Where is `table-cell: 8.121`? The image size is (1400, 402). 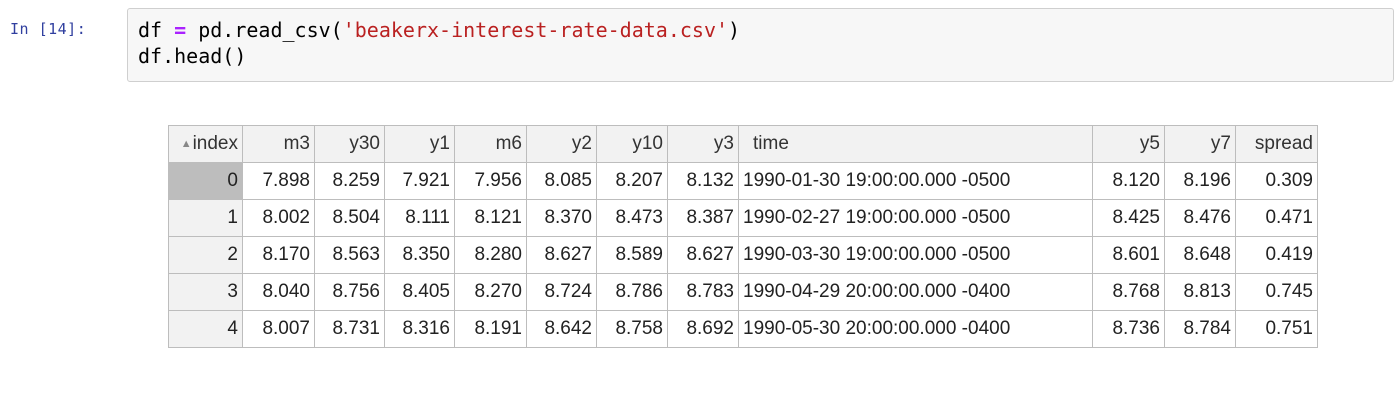
table-cell: 8.121 is located at coordinates (490, 218).